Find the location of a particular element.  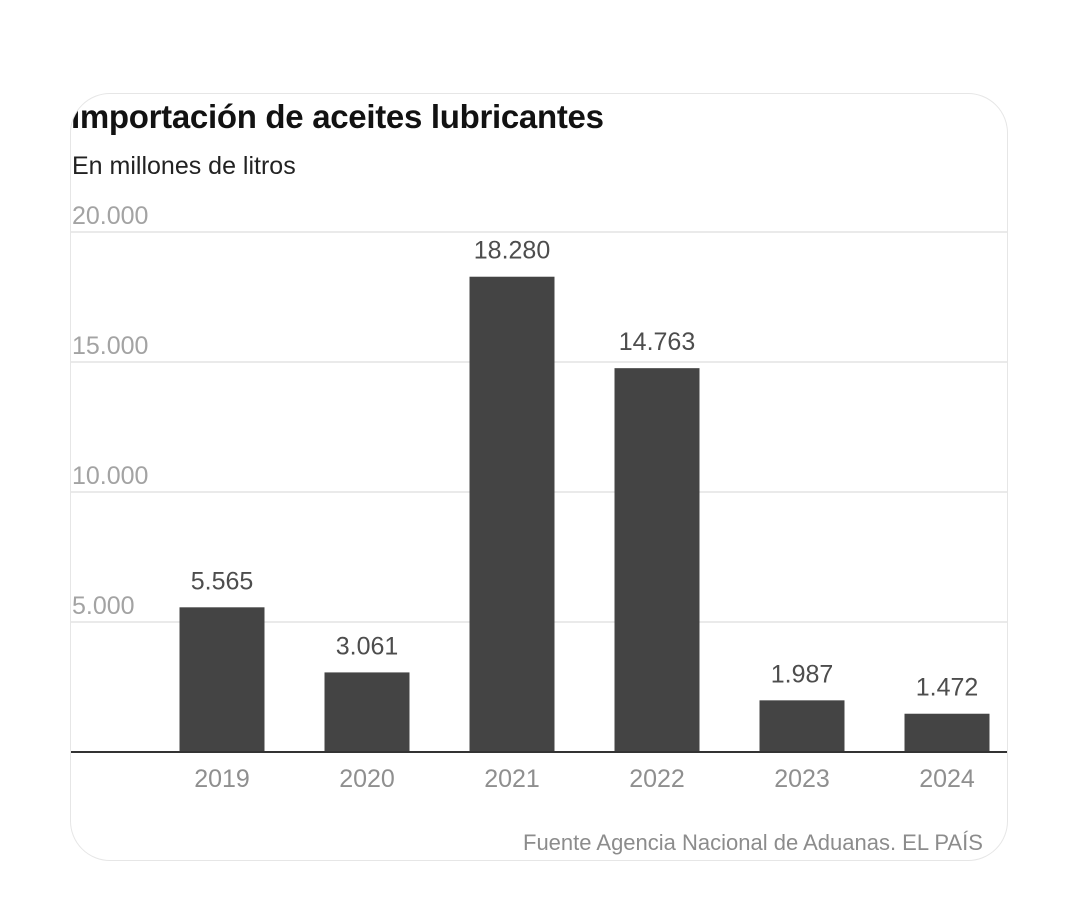

y-tick-label: 20.000 is located at coordinates (110, 216).